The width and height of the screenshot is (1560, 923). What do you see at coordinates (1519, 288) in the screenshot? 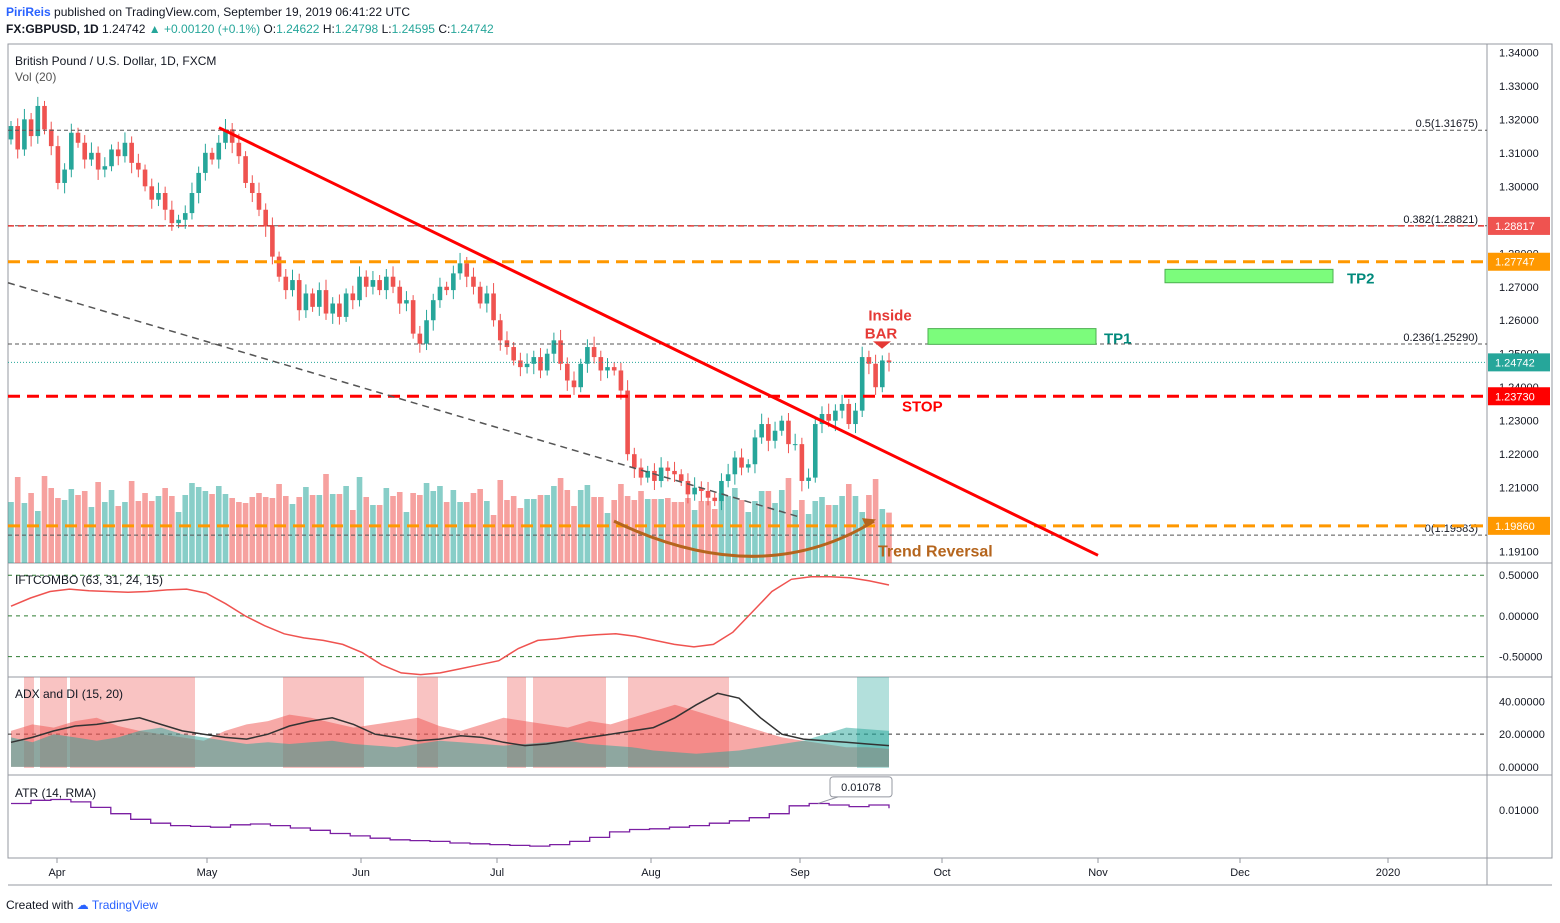
I see `price-tick-label: 1.27000` at bounding box center [1519, 288].